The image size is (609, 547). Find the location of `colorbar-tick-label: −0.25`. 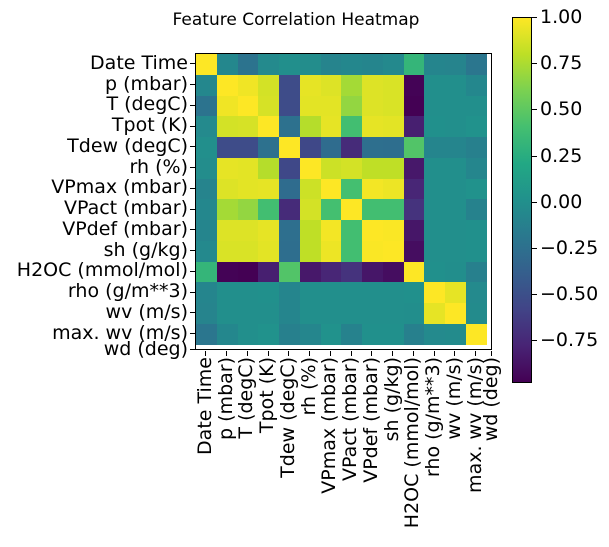

colorbar-tick-label: −0.25 is located at coordinates (569, 248).